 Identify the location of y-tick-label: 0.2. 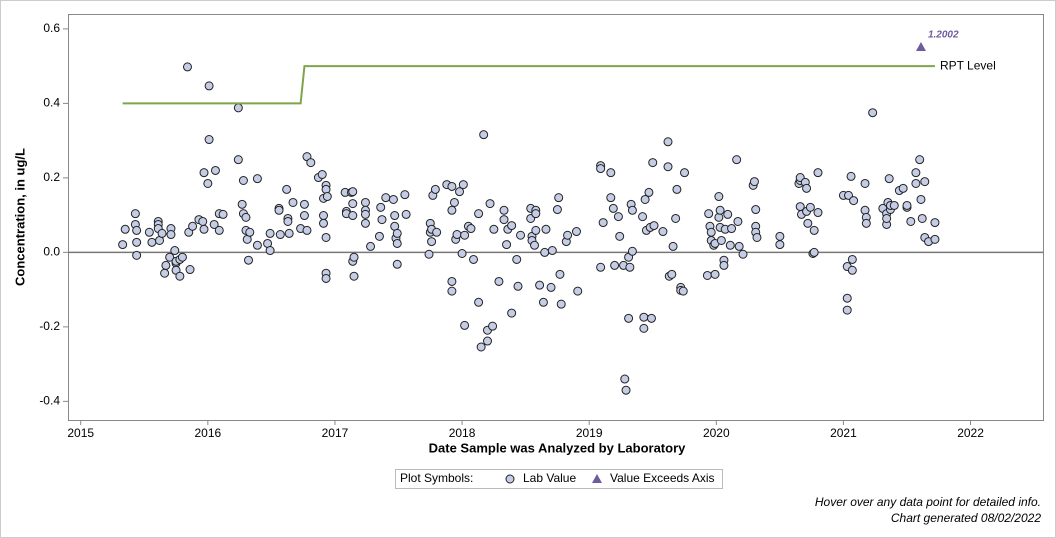
(51, 177).